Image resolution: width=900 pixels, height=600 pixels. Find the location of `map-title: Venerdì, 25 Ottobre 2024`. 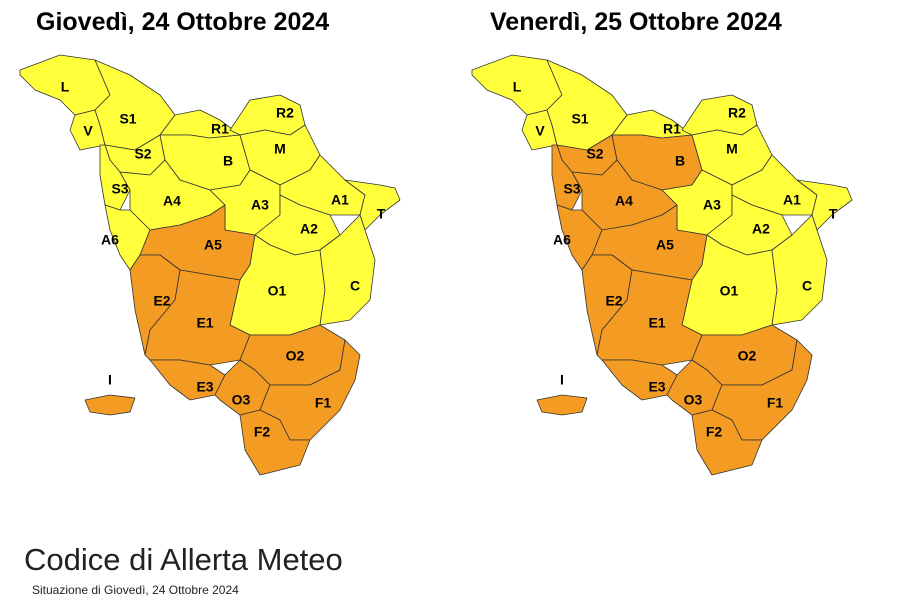

map-title: Venerdì, 25 Ottobre 2024 is located at coordinates (636, 22).